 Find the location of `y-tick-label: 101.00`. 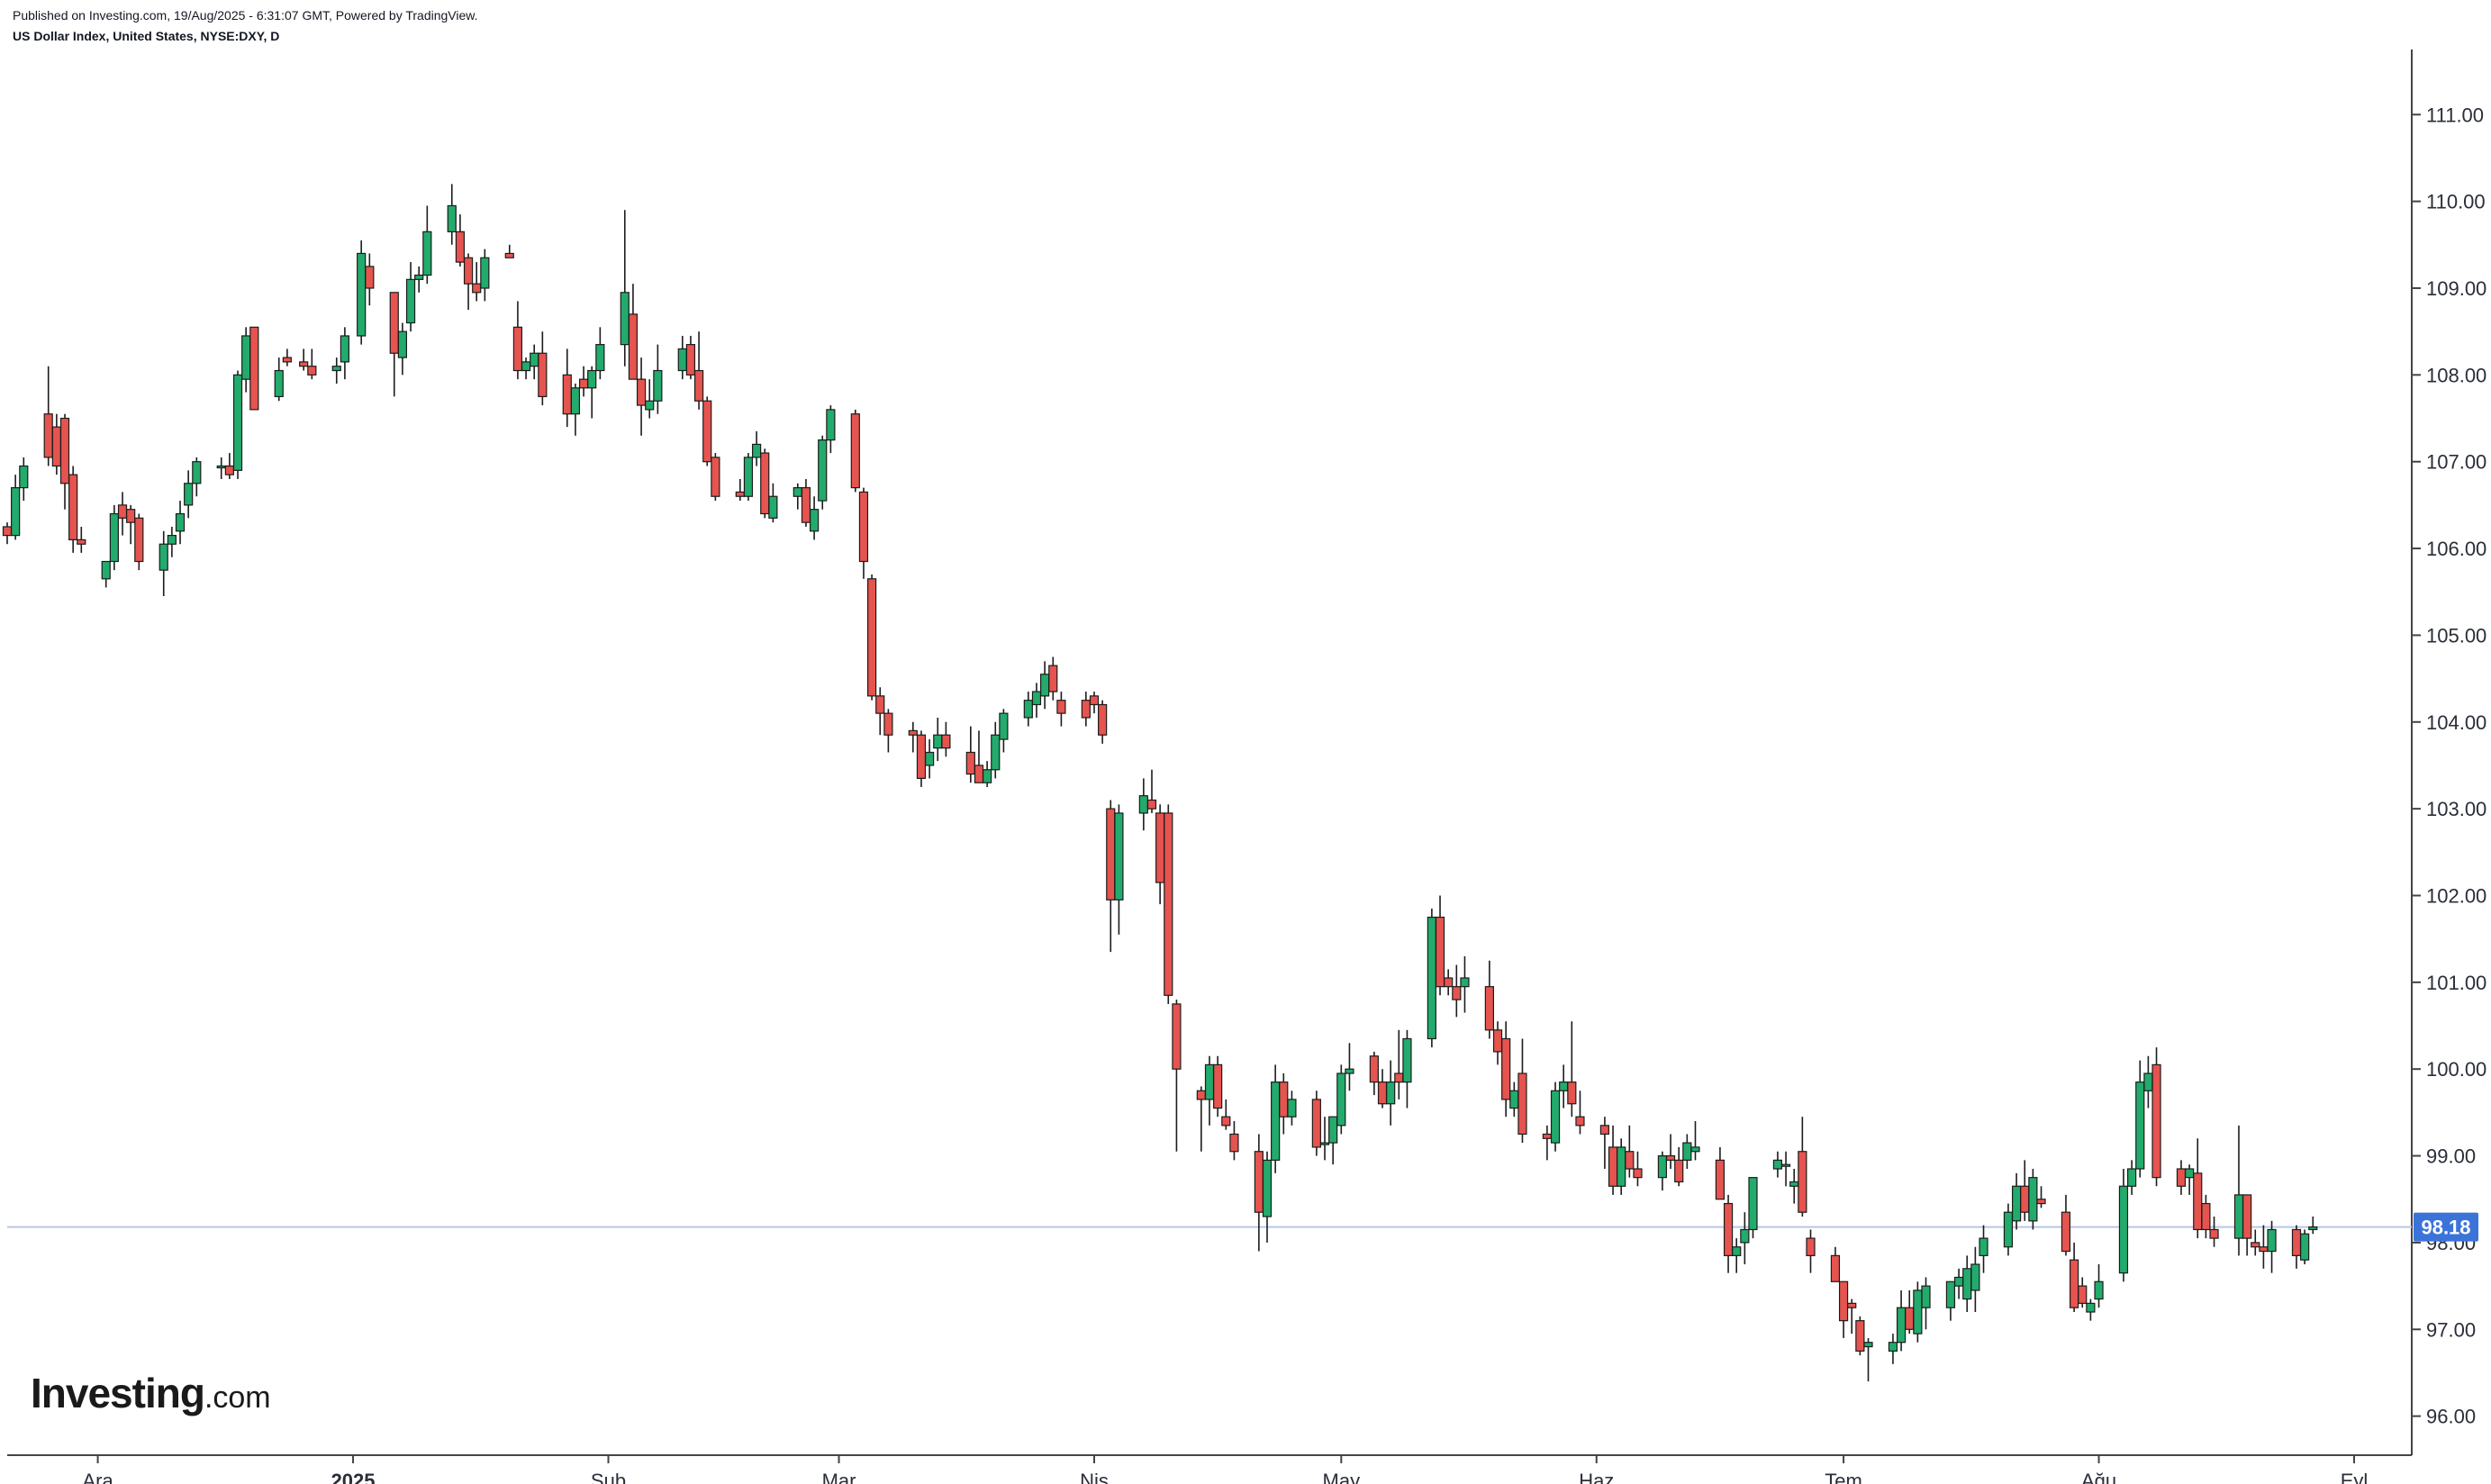

y-tick-label: 101.00 is located at coordinates (2456, 983).